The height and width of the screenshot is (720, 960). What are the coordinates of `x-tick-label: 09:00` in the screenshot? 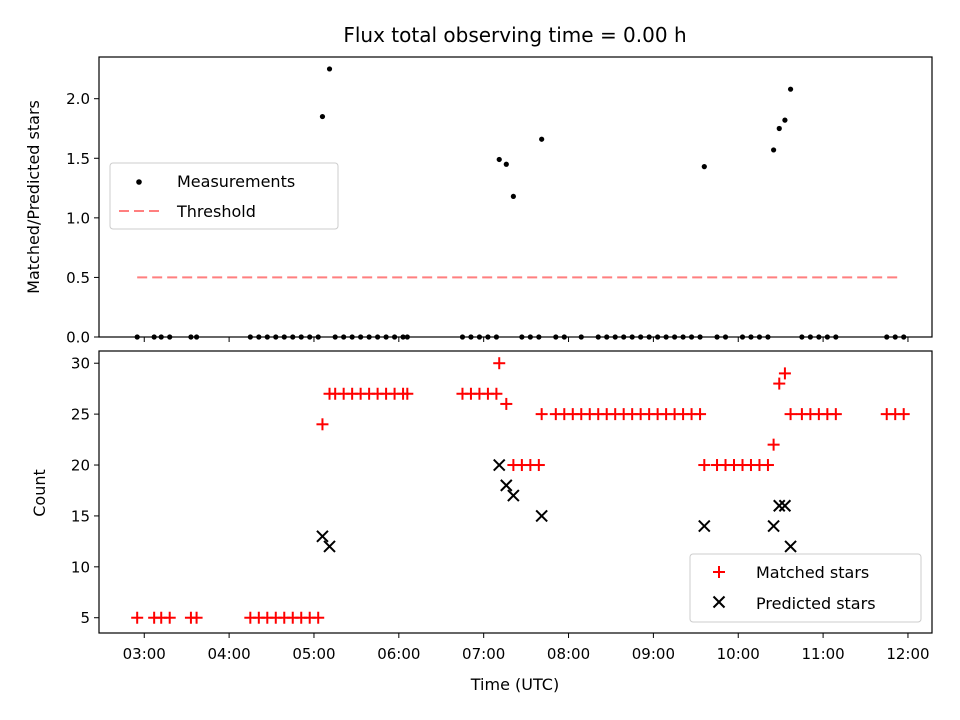 It's located at (653, 654).